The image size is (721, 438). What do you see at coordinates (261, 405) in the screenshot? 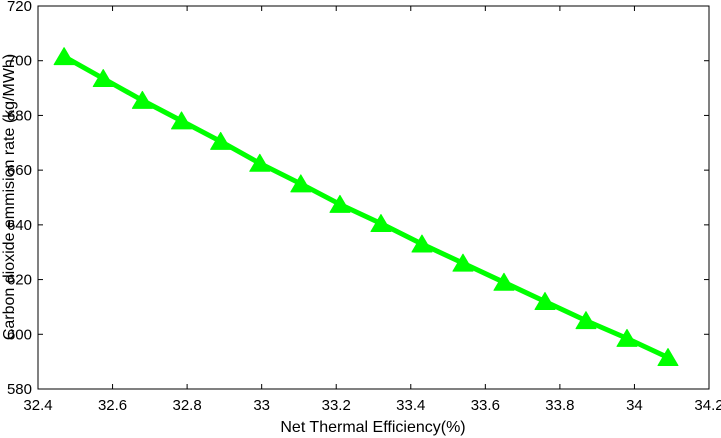
I see `x-tick-label: 33` at bounding box center [261, 405].